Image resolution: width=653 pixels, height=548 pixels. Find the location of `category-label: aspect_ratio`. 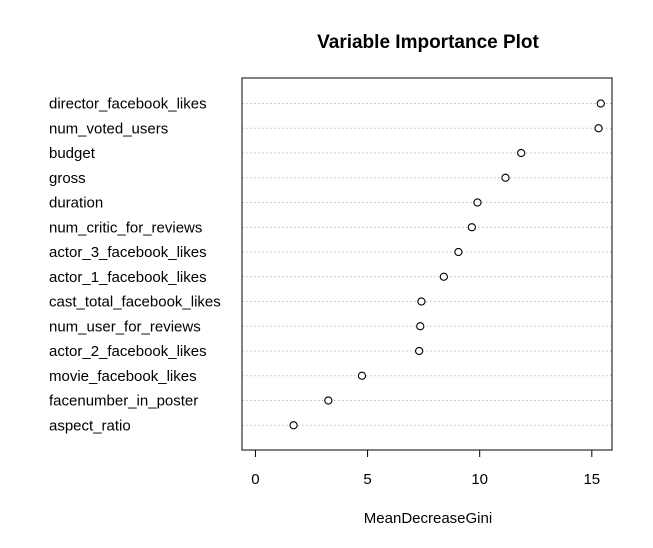

category-label: aspect_ratio is located at coordinates (90, 425).